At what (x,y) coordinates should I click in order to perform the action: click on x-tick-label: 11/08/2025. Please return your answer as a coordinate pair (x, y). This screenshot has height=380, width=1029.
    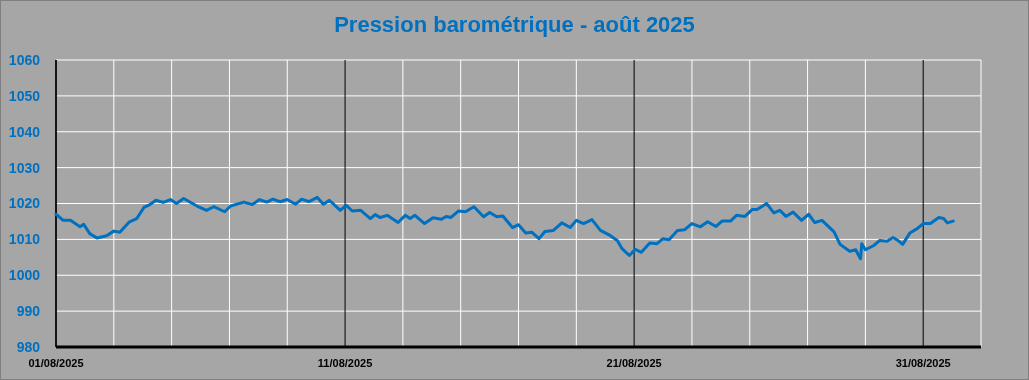
    Looking at the image, I should click on (345, 363).